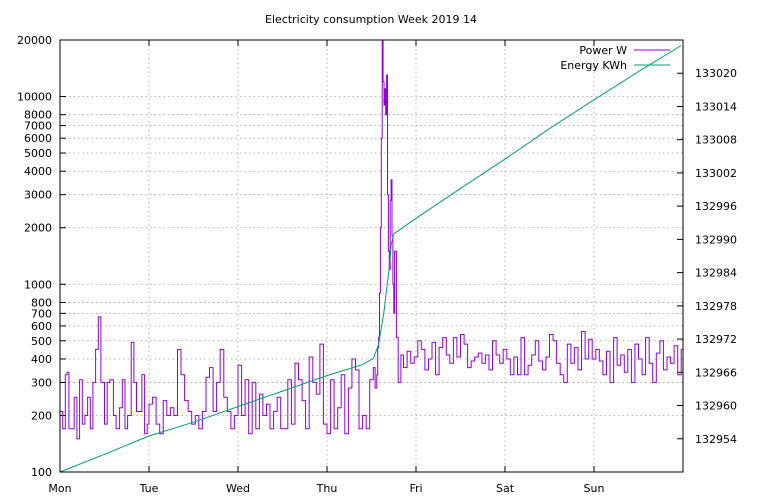 The height and width of the screenshot is (500, 768). What do you see at coordinates (38, 153) in the screenshot?
I see `left-tick-label: 5000` at bounding box center [38, 153].